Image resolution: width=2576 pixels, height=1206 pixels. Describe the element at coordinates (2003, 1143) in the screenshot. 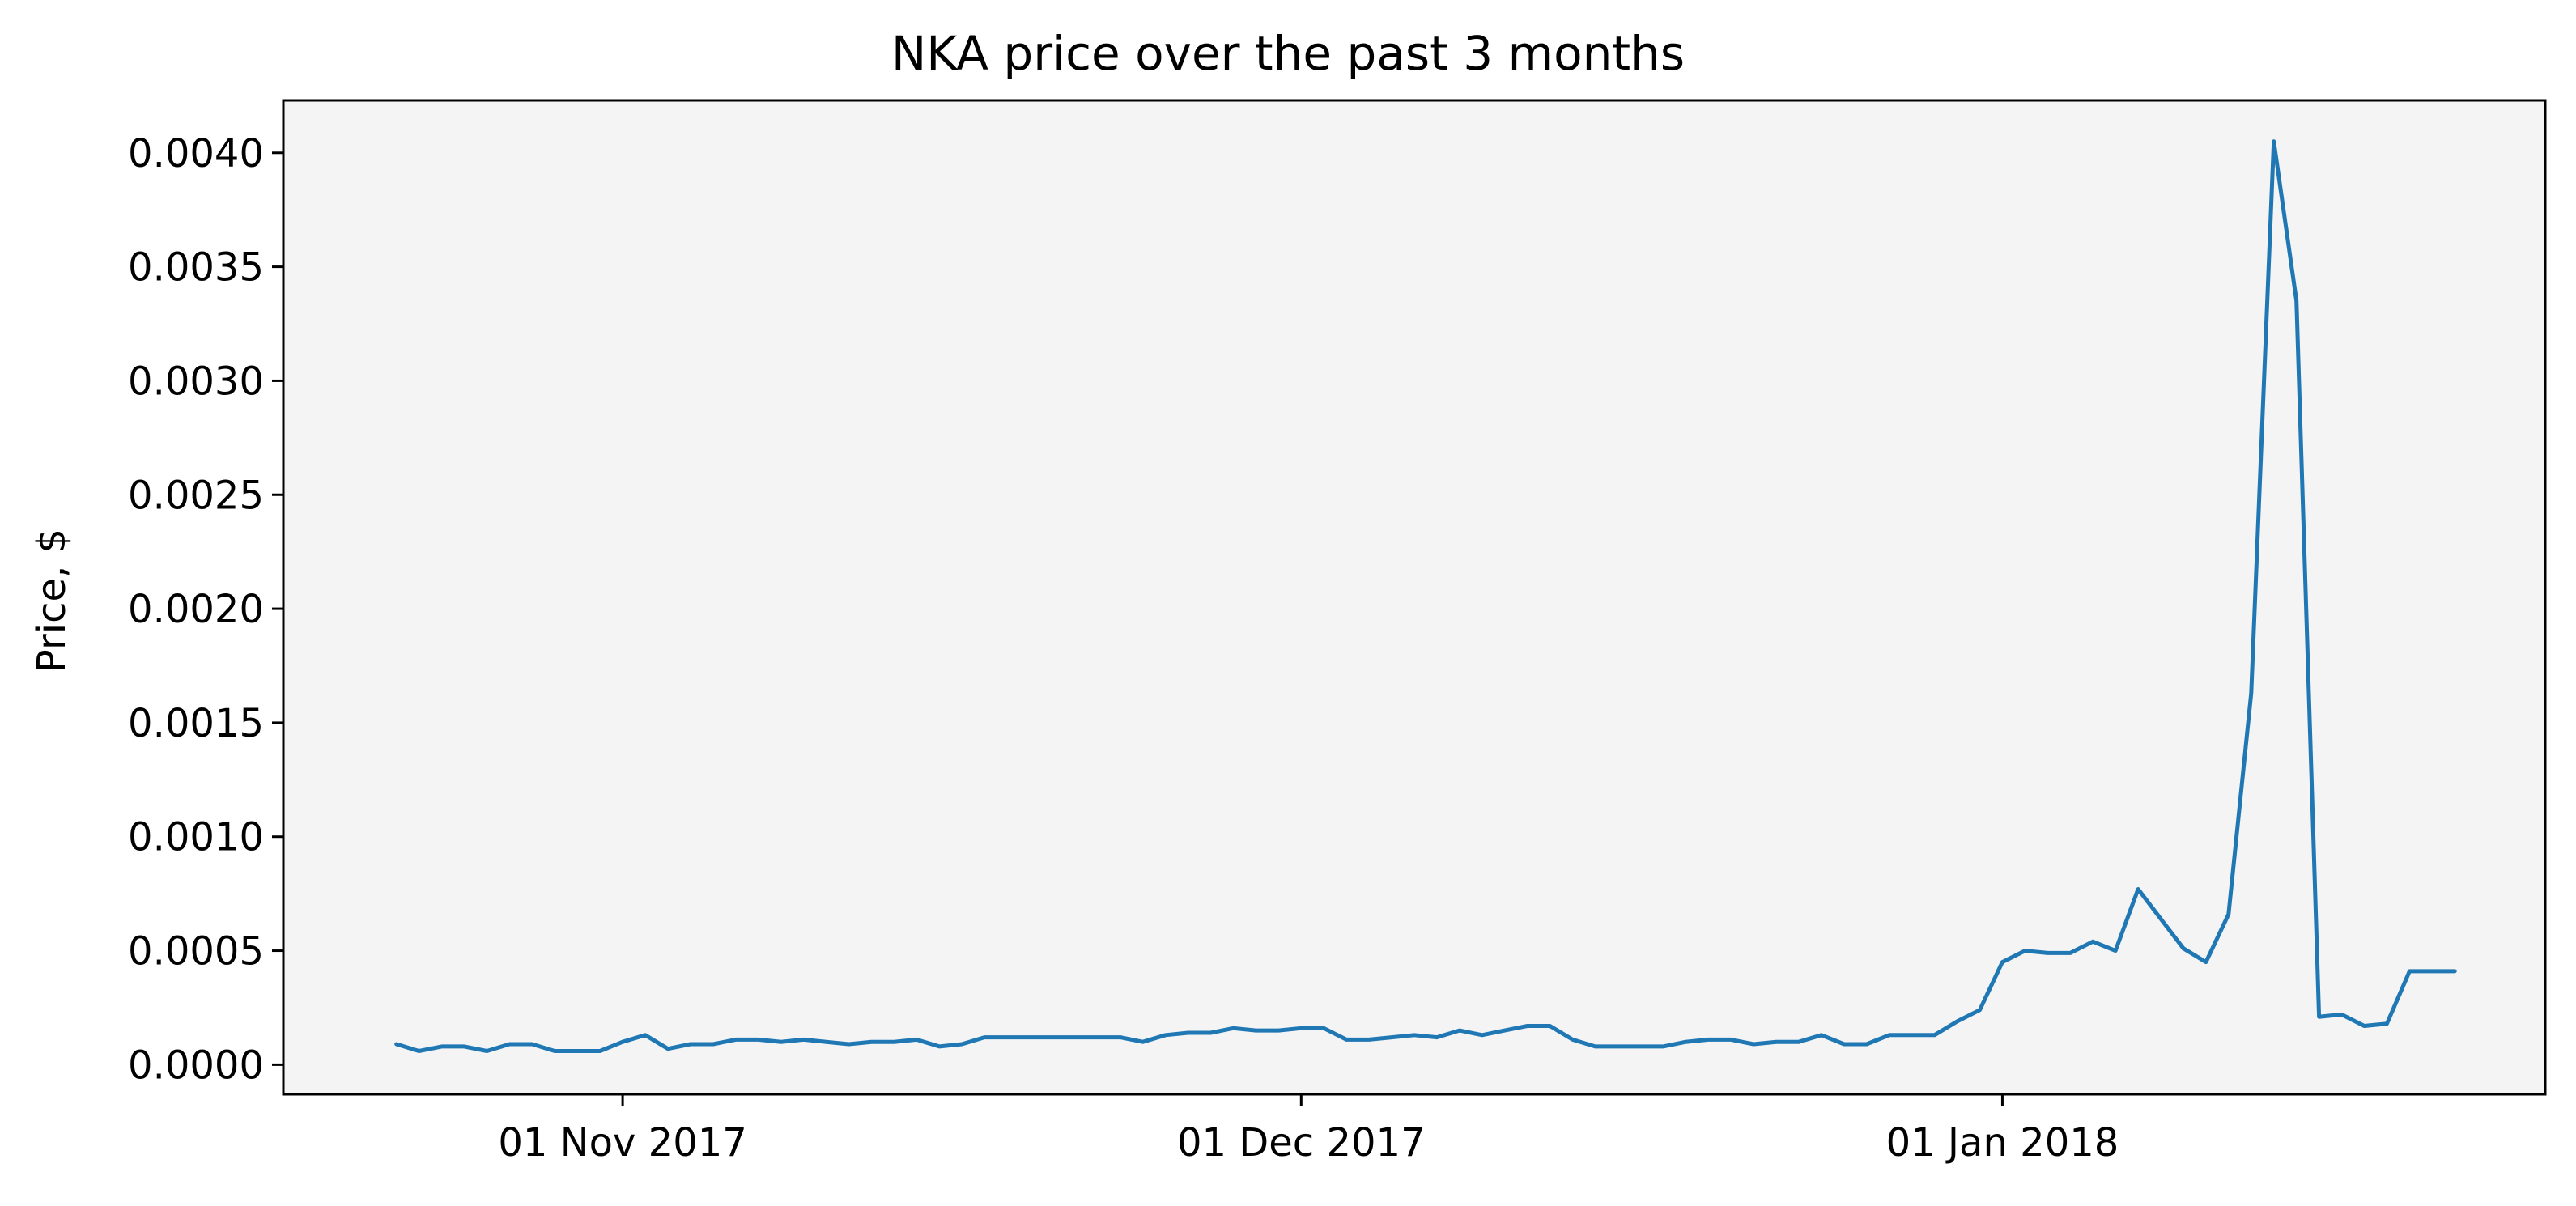

I see `x-tick-label: 01 Jan 2018` at that location.